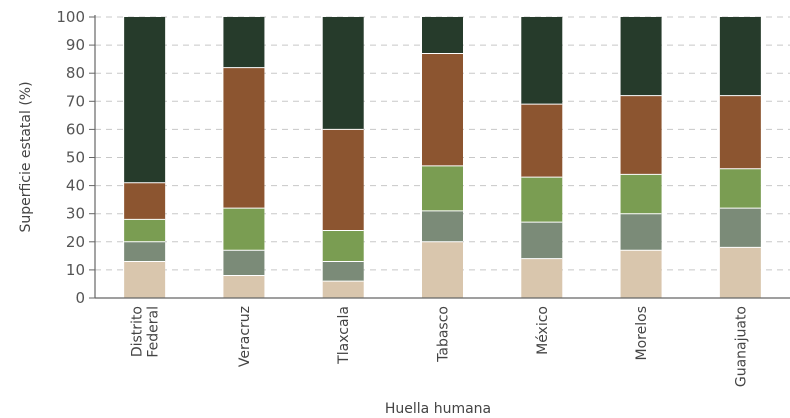 This screenshot has width=790, height=418. Describe the element at coordinates (75, 73) in the screenshot. I see `y-tick-label: 80` at that location.